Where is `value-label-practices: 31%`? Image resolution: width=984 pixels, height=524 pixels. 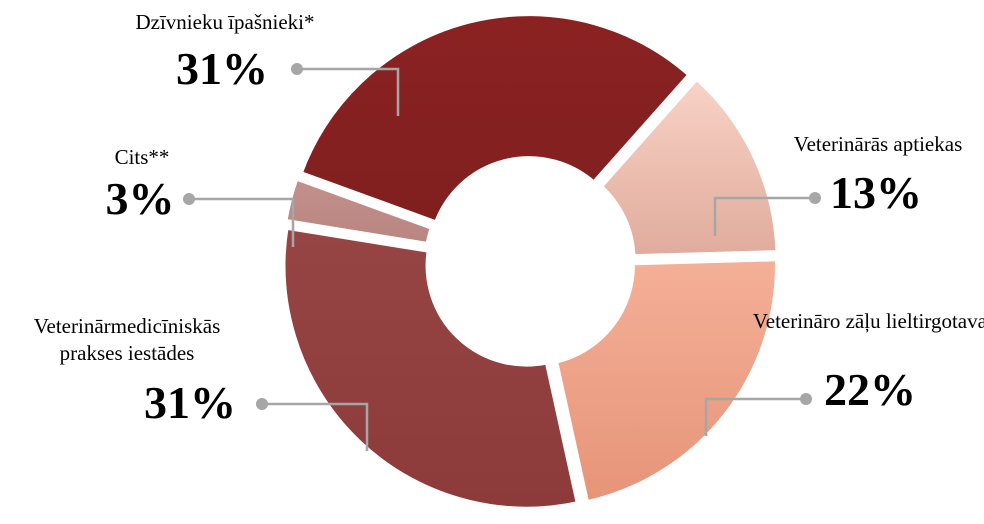 value-label-practices: 31% is located at coordinates (190, 402).